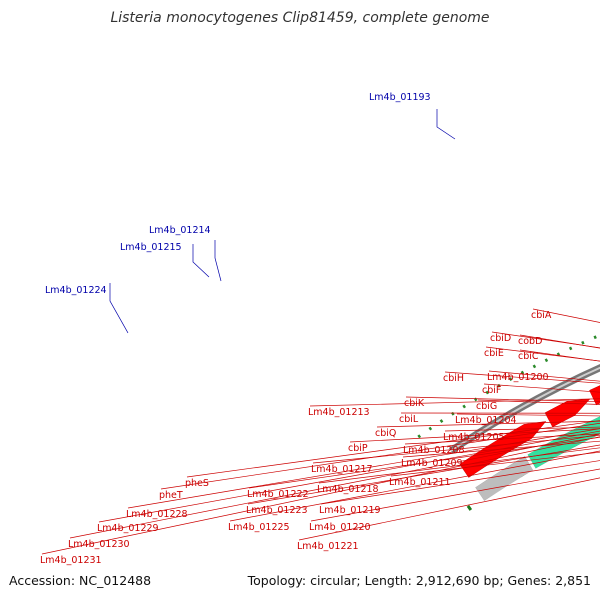 The image size is (600, 600). I want to click on gene-label: cbiH, so click(453, 378).